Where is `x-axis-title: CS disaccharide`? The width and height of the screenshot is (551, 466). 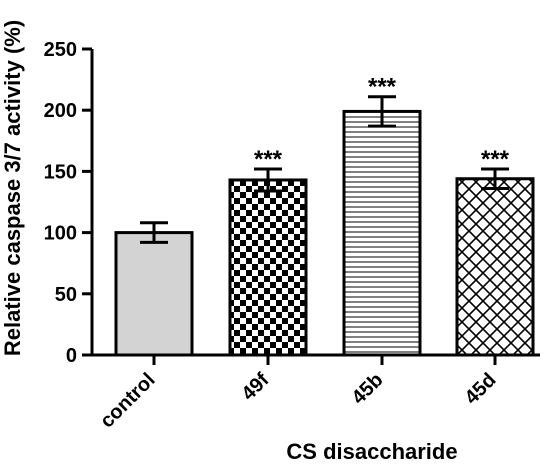 x-axis-title: CS disaccharide is located at coordinates (371, 451).